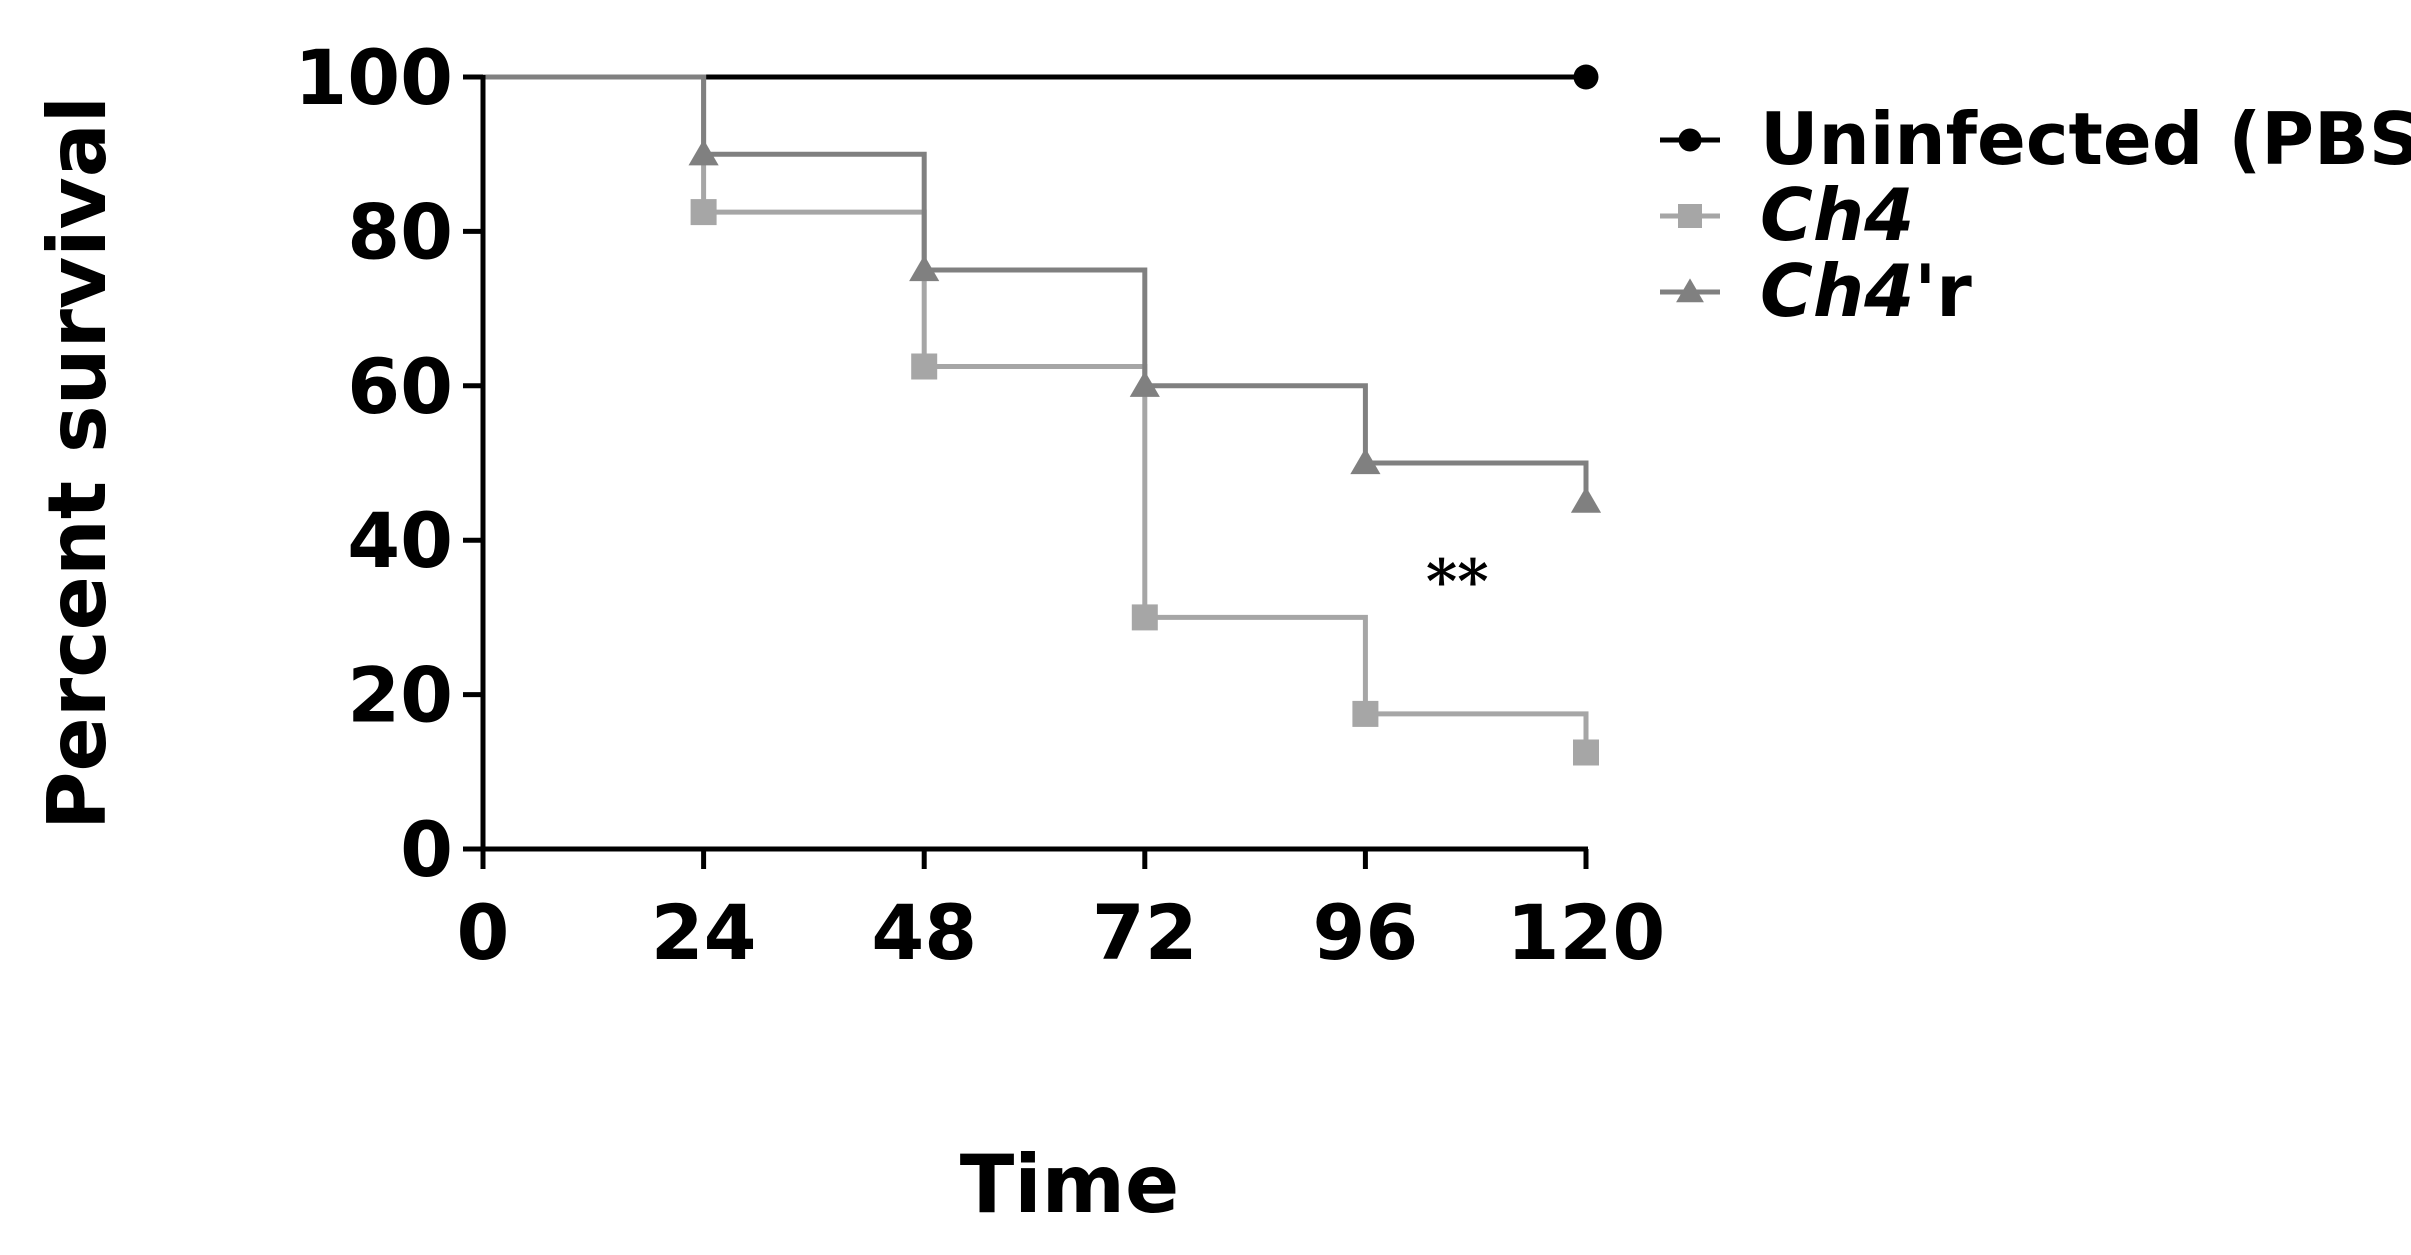 The height and width of the screenshot is (1255, 2411). I want to click on legend-item: Ch4'r, so click(1816, 291).